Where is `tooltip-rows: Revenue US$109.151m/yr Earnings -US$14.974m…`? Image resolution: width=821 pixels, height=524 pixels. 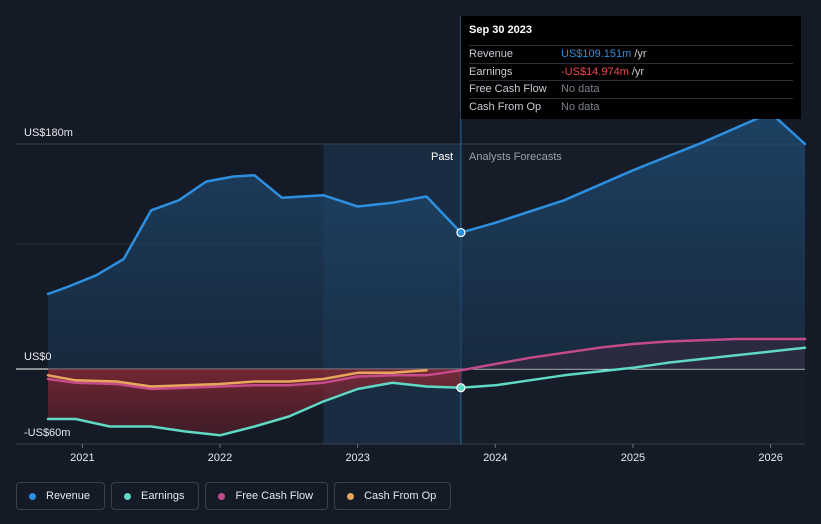 tooltip-rows: Revenue US$109.151m/yr Earnings -US$14.974m… is located at coordinates (631, 80).